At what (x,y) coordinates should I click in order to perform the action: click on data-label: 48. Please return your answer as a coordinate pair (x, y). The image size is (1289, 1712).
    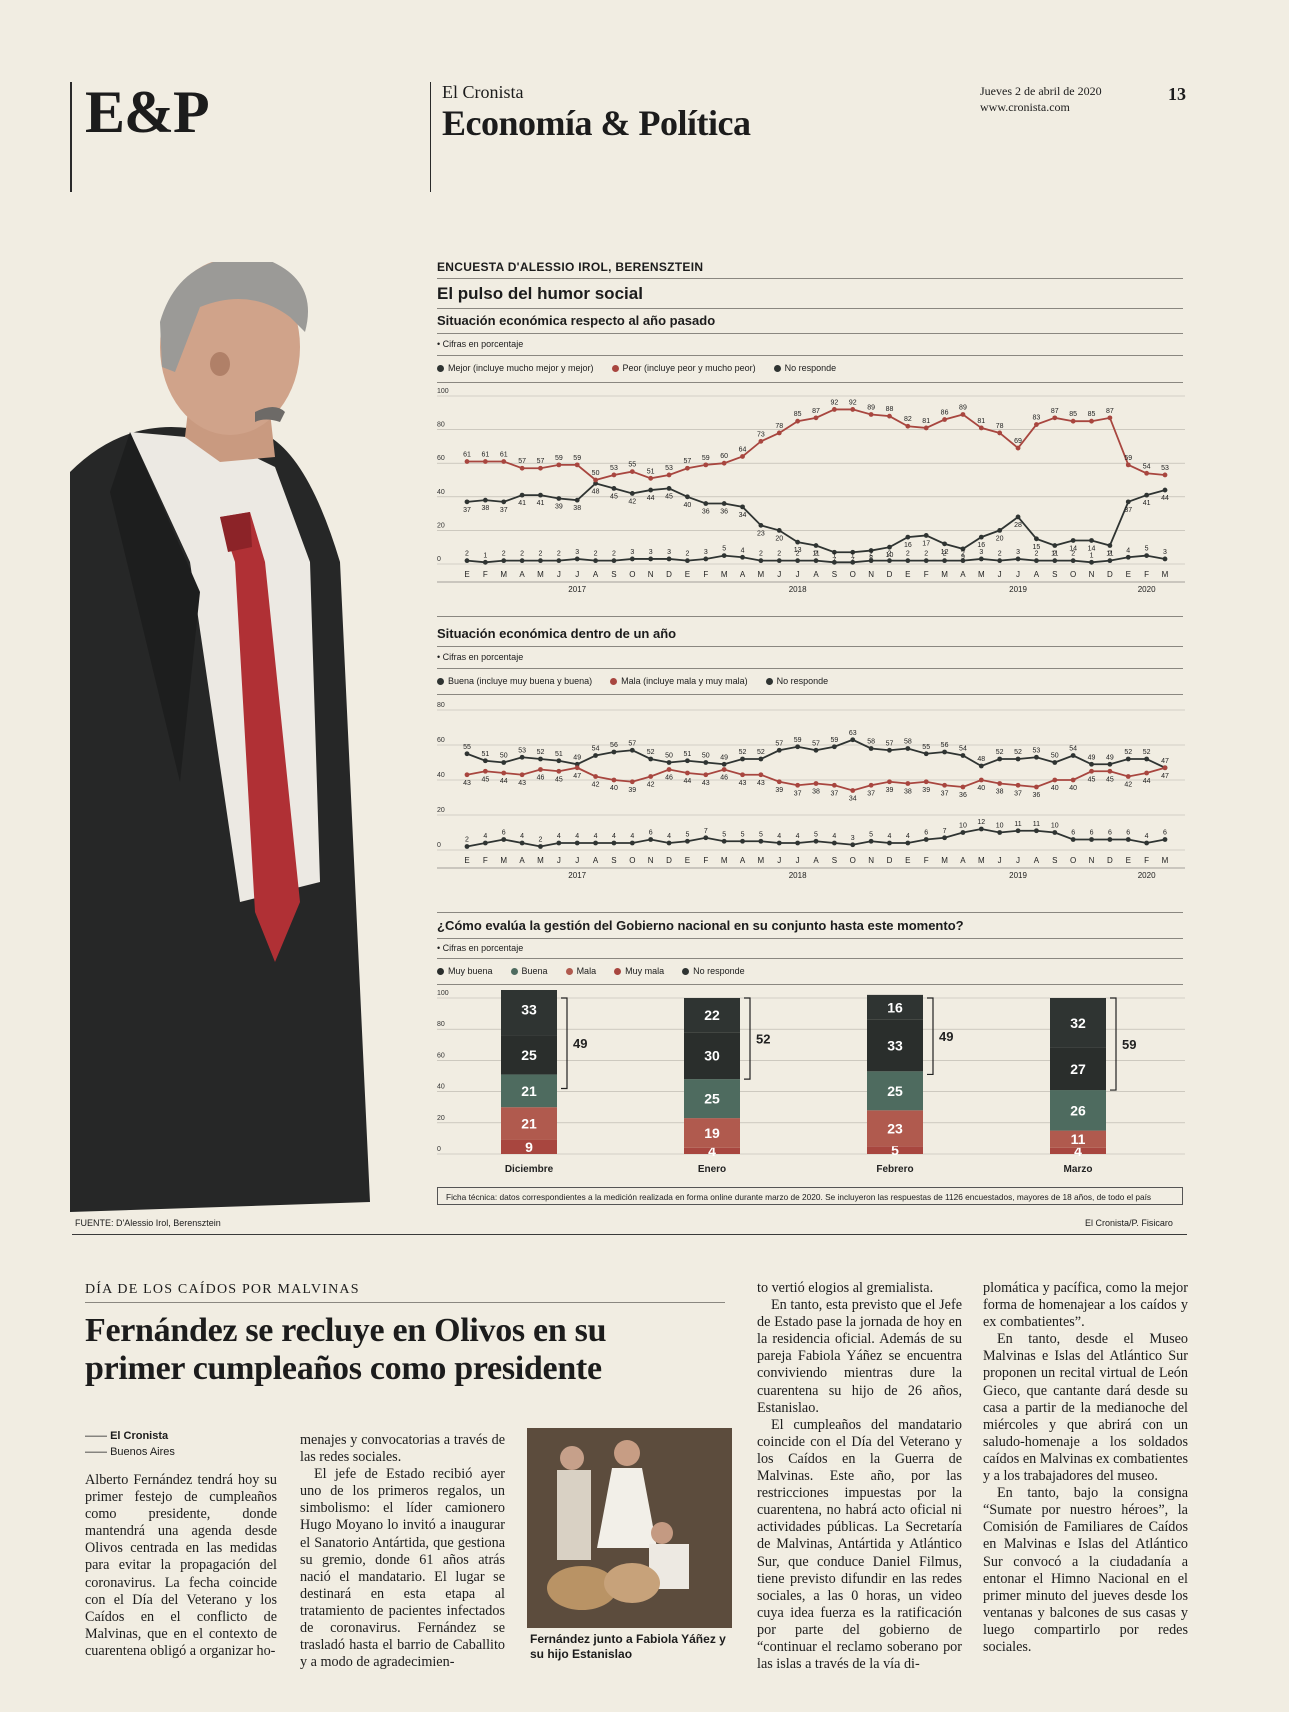
    Looking at the image, I should click on (981, 759).